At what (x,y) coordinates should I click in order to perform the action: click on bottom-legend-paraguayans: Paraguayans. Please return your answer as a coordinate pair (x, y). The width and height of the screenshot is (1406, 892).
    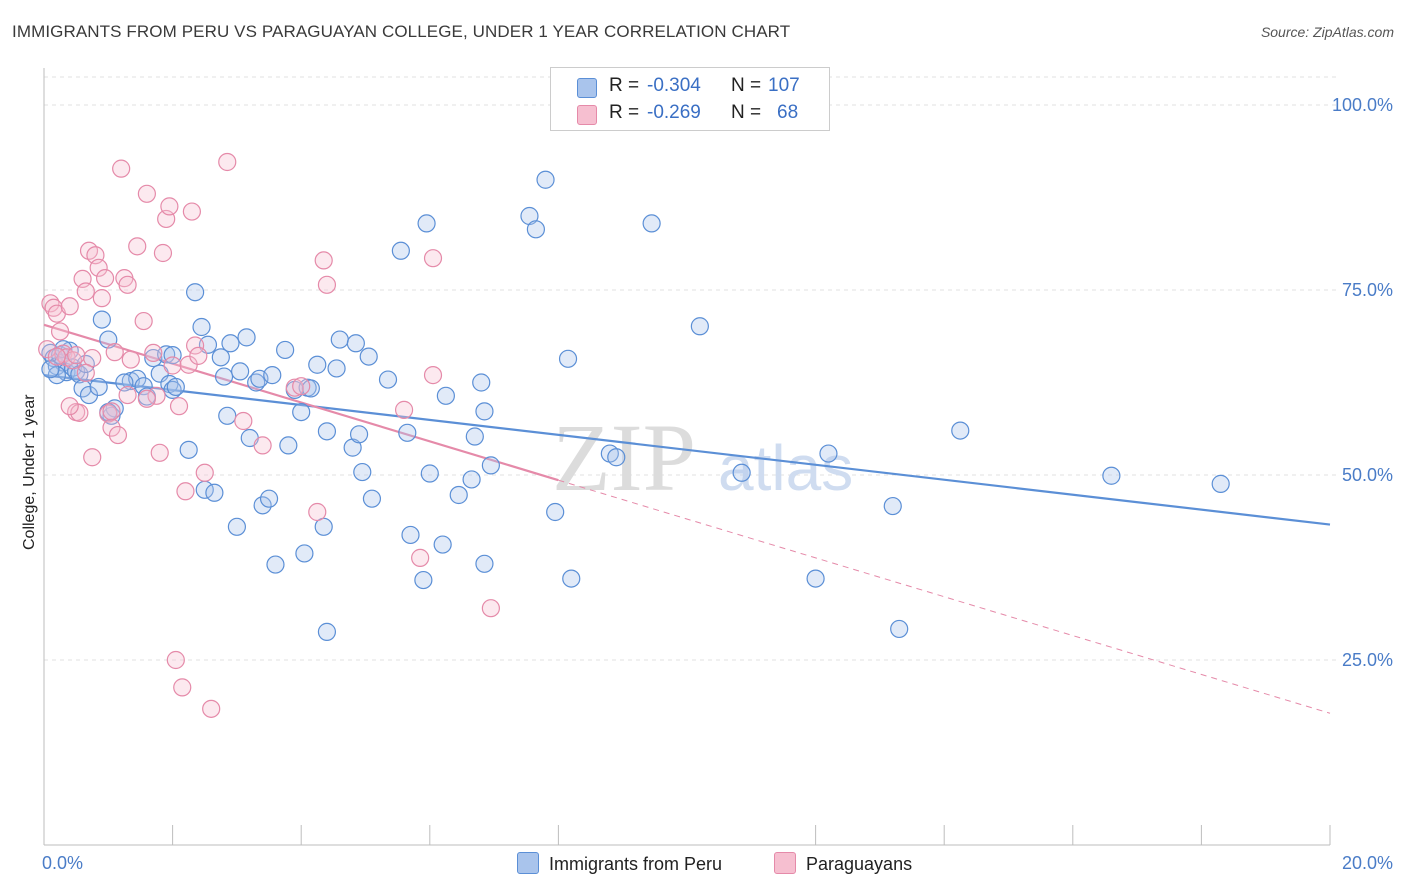
    Looking at the image, I should click on (843, 863).